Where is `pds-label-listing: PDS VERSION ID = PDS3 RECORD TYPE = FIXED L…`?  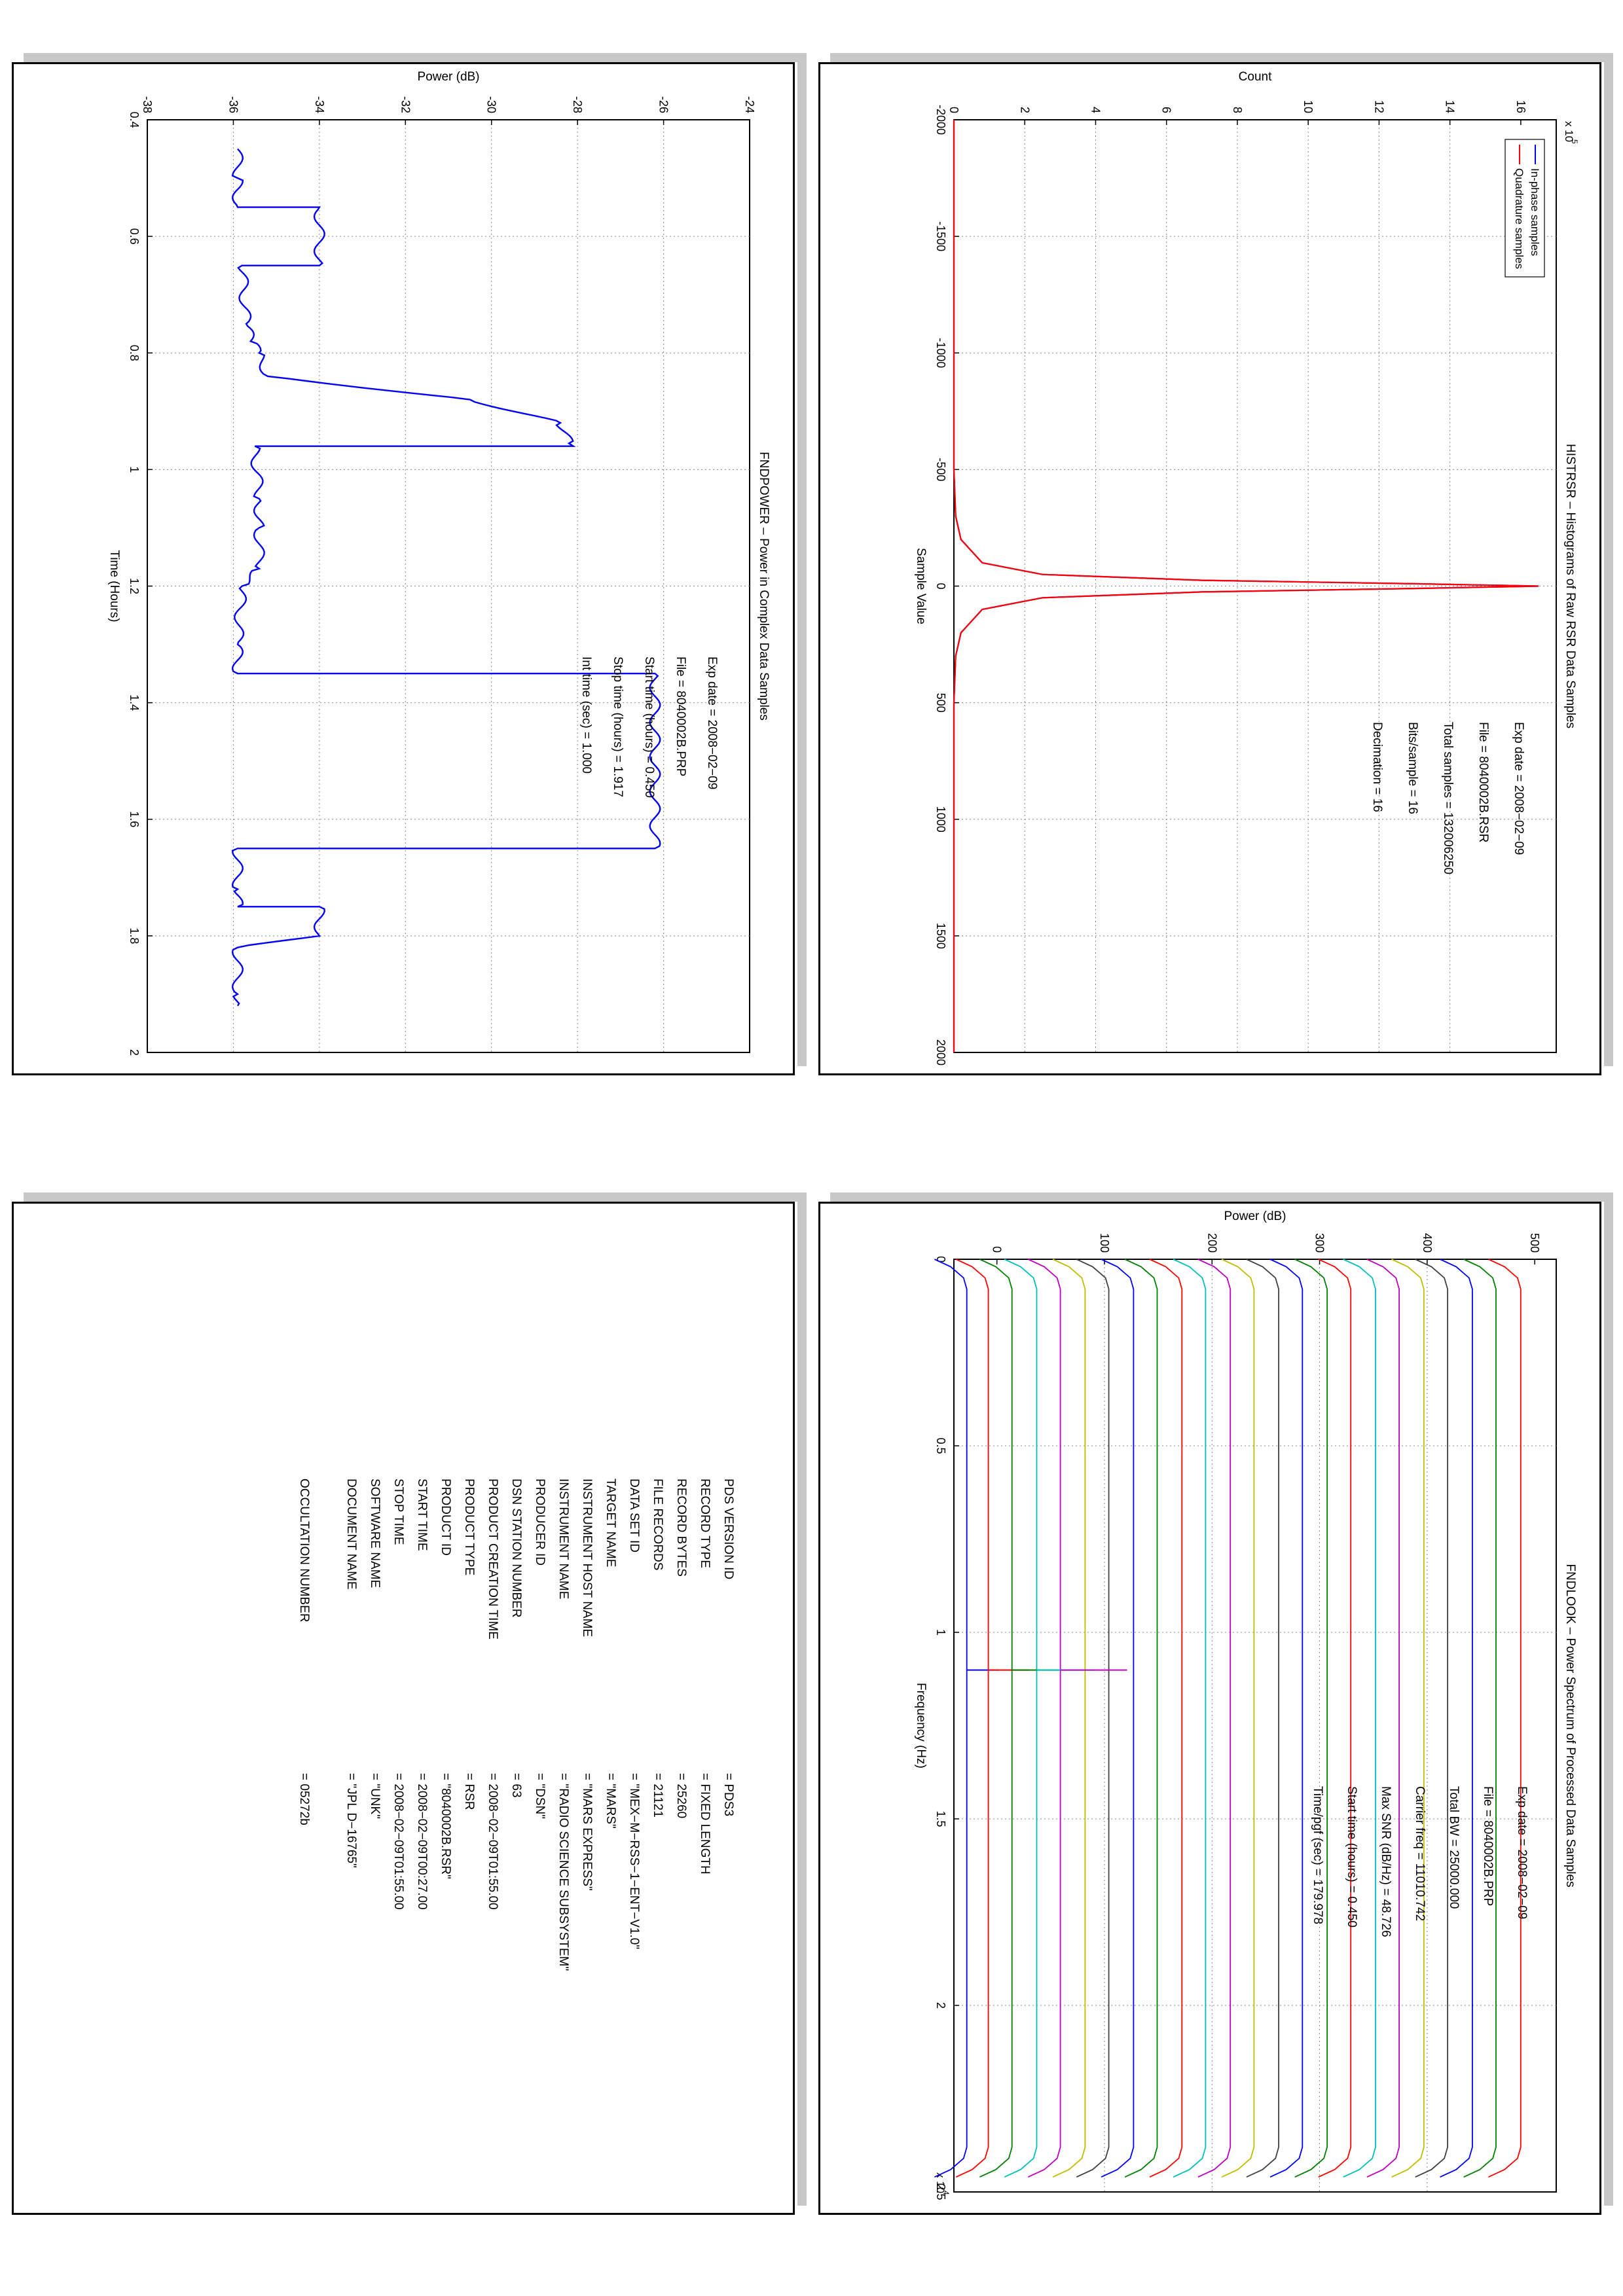 pds-label-listing: PDS VERSION ID = PDS3 RECORD TYPE = FIXED L… is located at coordinates (516, 1725).